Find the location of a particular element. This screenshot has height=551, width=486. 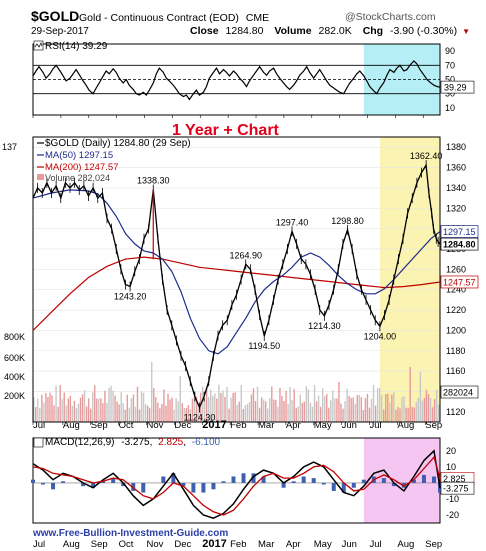

x-tick: May is located at coordinates (323, 425).